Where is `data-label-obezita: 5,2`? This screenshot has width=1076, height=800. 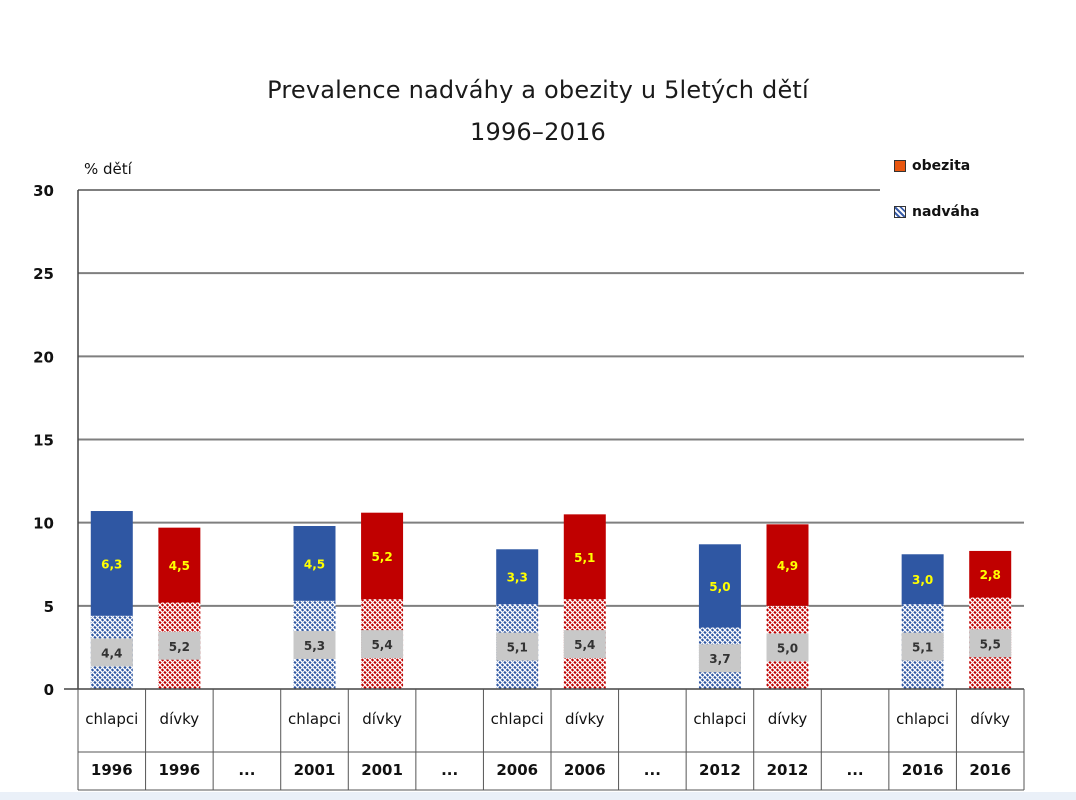 data-label-obezita: 5,2 is located at coordinates (381, 557).